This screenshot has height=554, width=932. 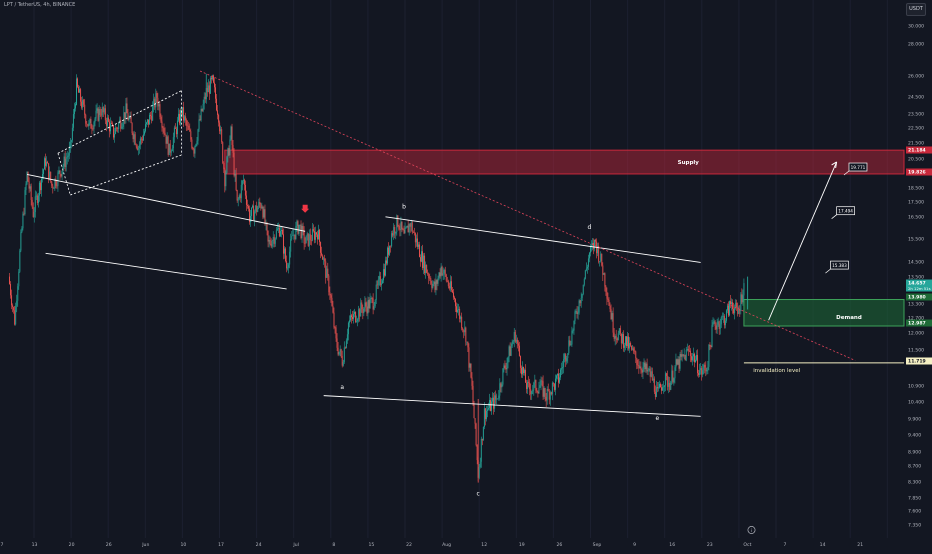 What do you see at coordinates (916, 77) in the screenshot?
I see `y-tick-label: 26.000` at bounding box center [916, 77].